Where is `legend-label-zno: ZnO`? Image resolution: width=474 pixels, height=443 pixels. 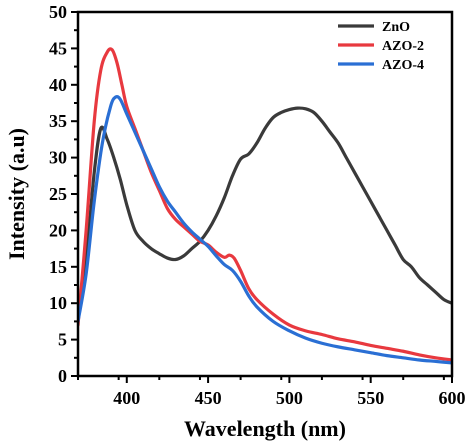
legend-label-zno: ZnO is located at coordinates (396, 27).